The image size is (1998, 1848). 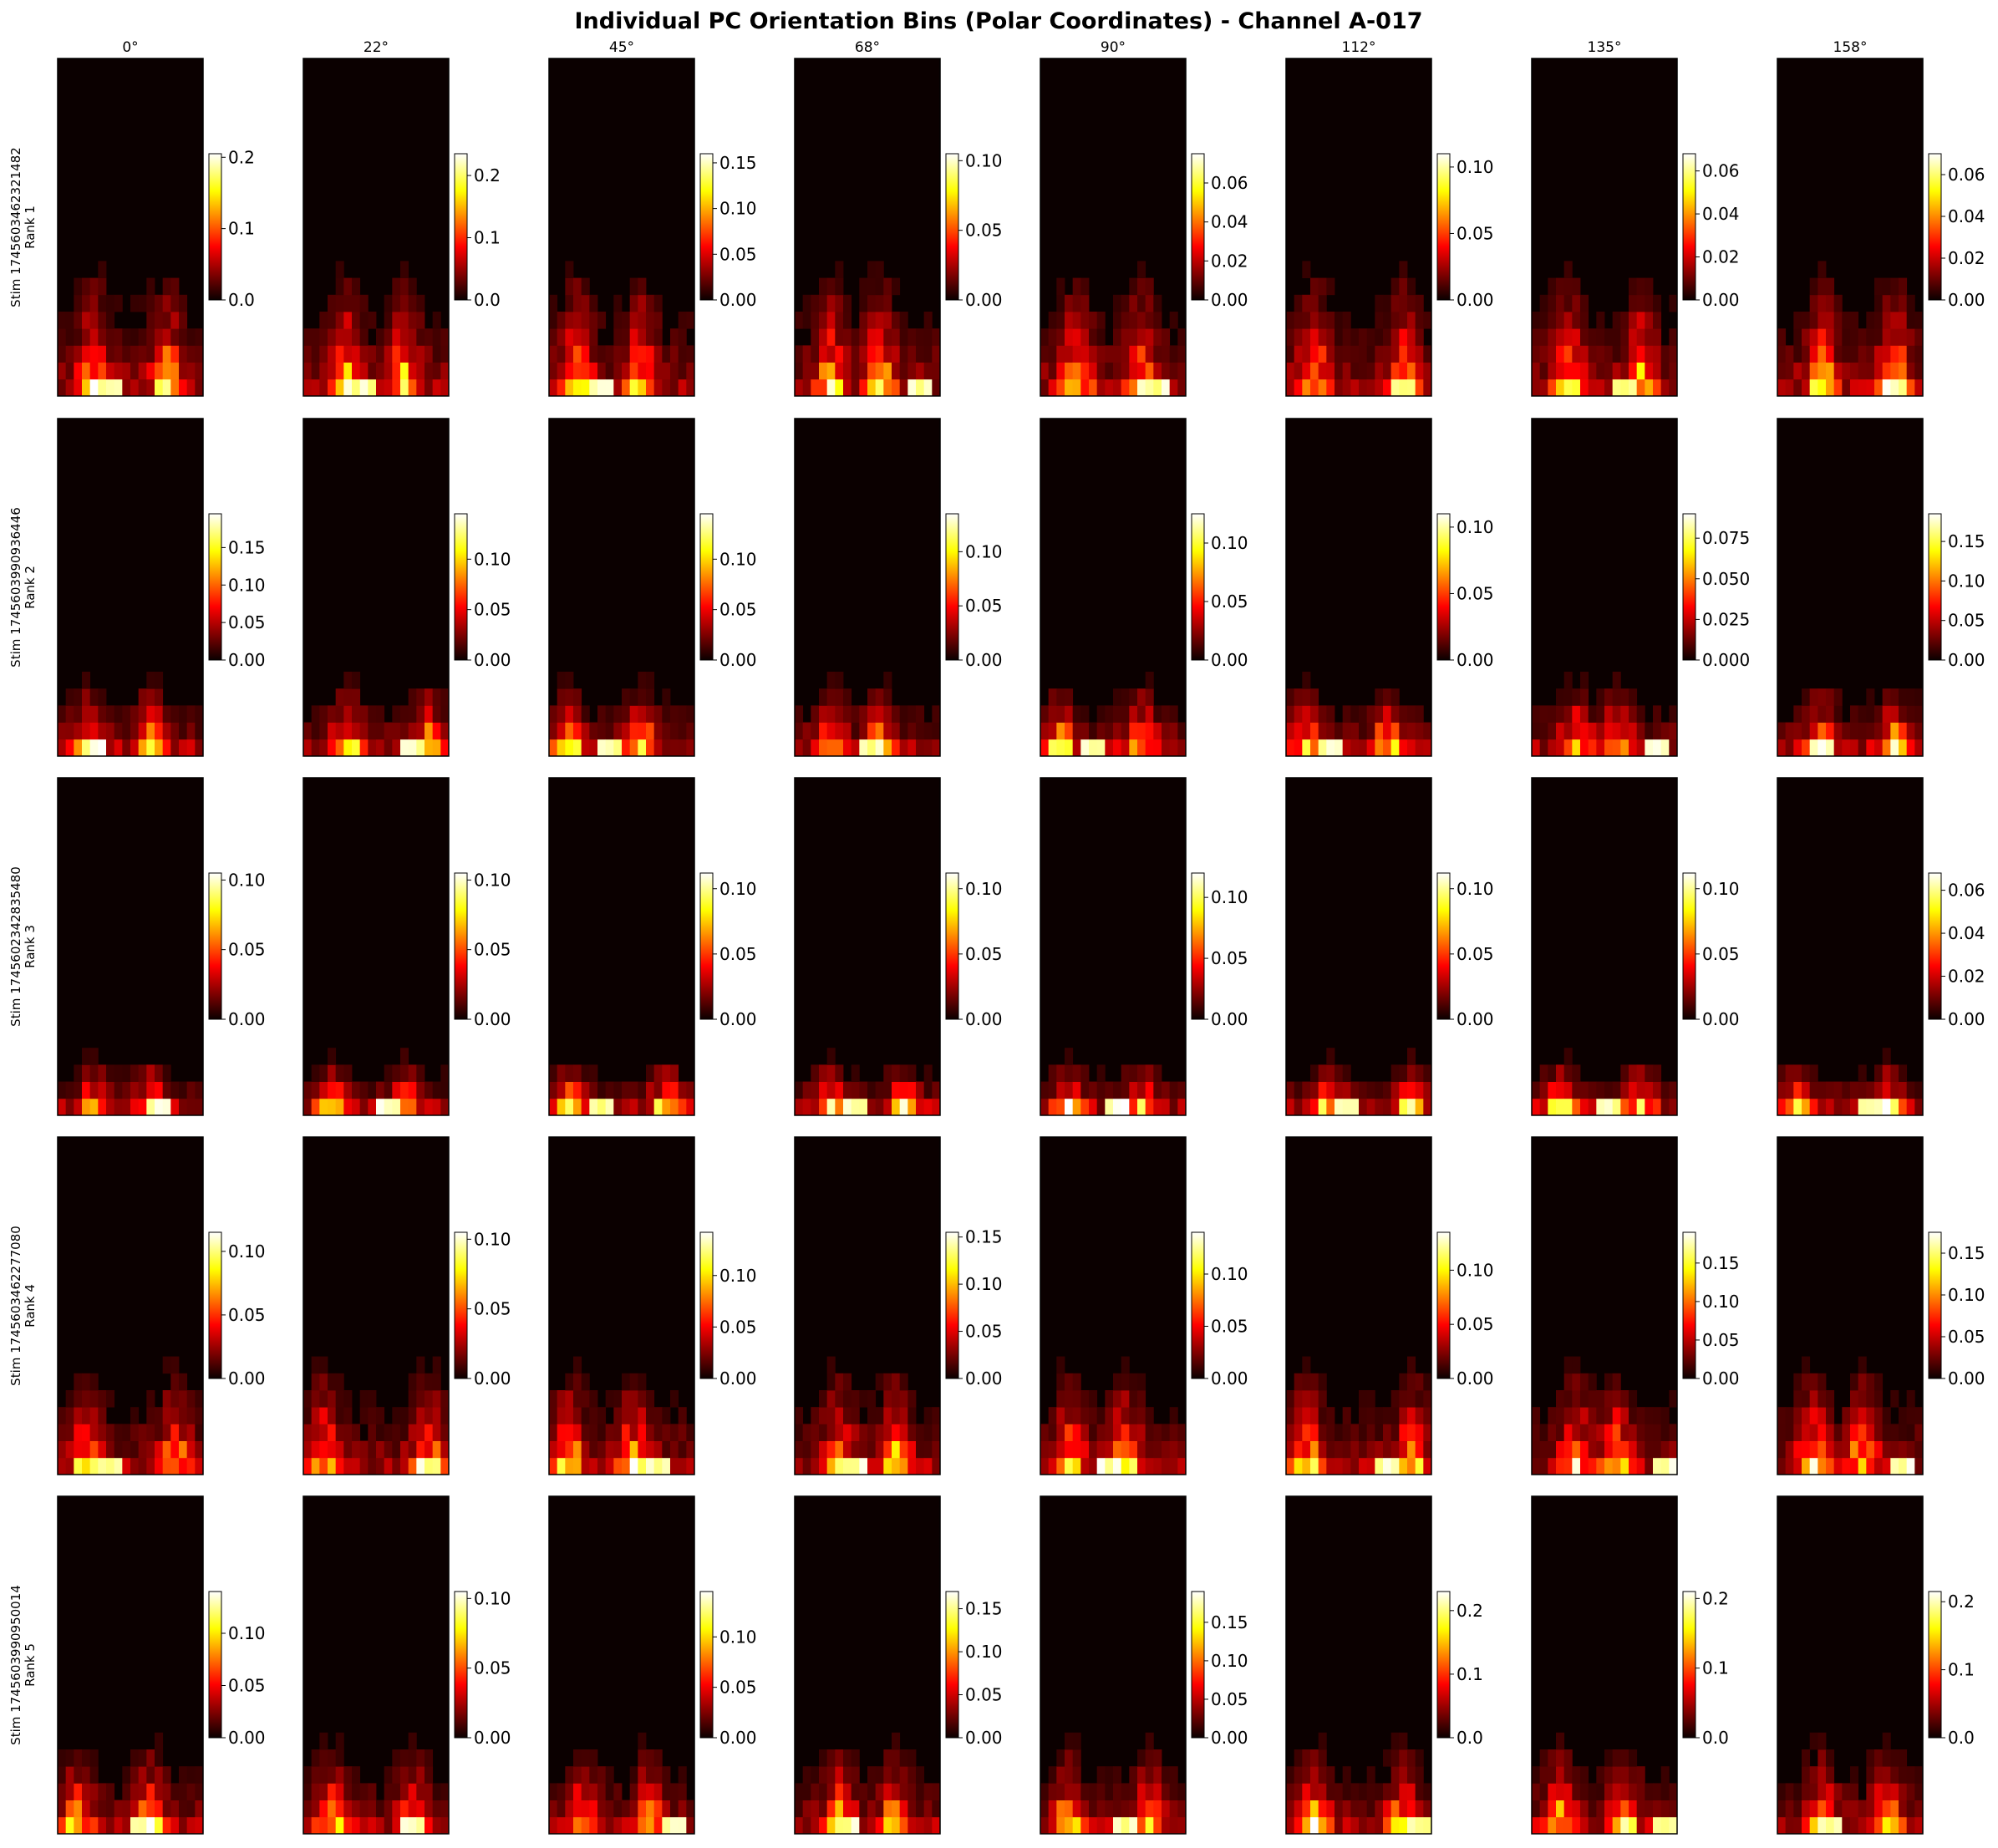 I want to click on row-rank-label: Rank 2, so click(x=30, y=587).